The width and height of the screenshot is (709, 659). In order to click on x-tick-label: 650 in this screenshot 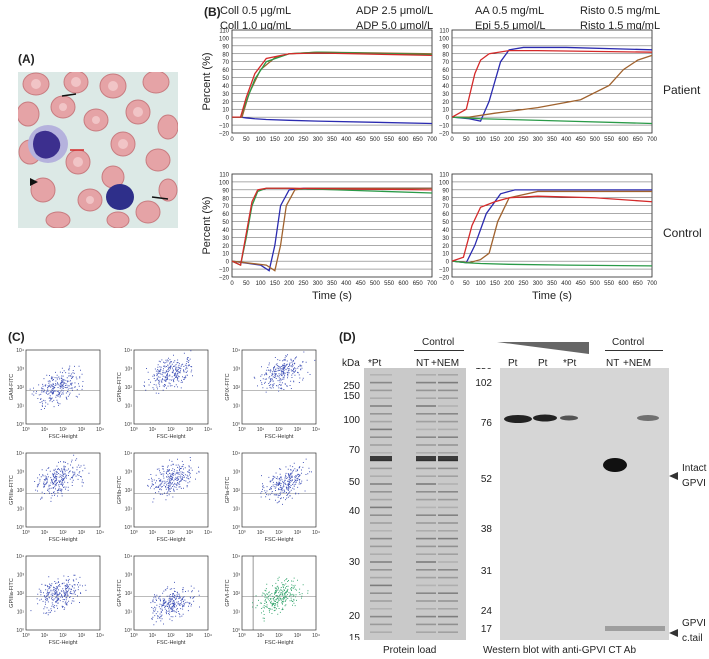, I will do `click(418, 140)`.